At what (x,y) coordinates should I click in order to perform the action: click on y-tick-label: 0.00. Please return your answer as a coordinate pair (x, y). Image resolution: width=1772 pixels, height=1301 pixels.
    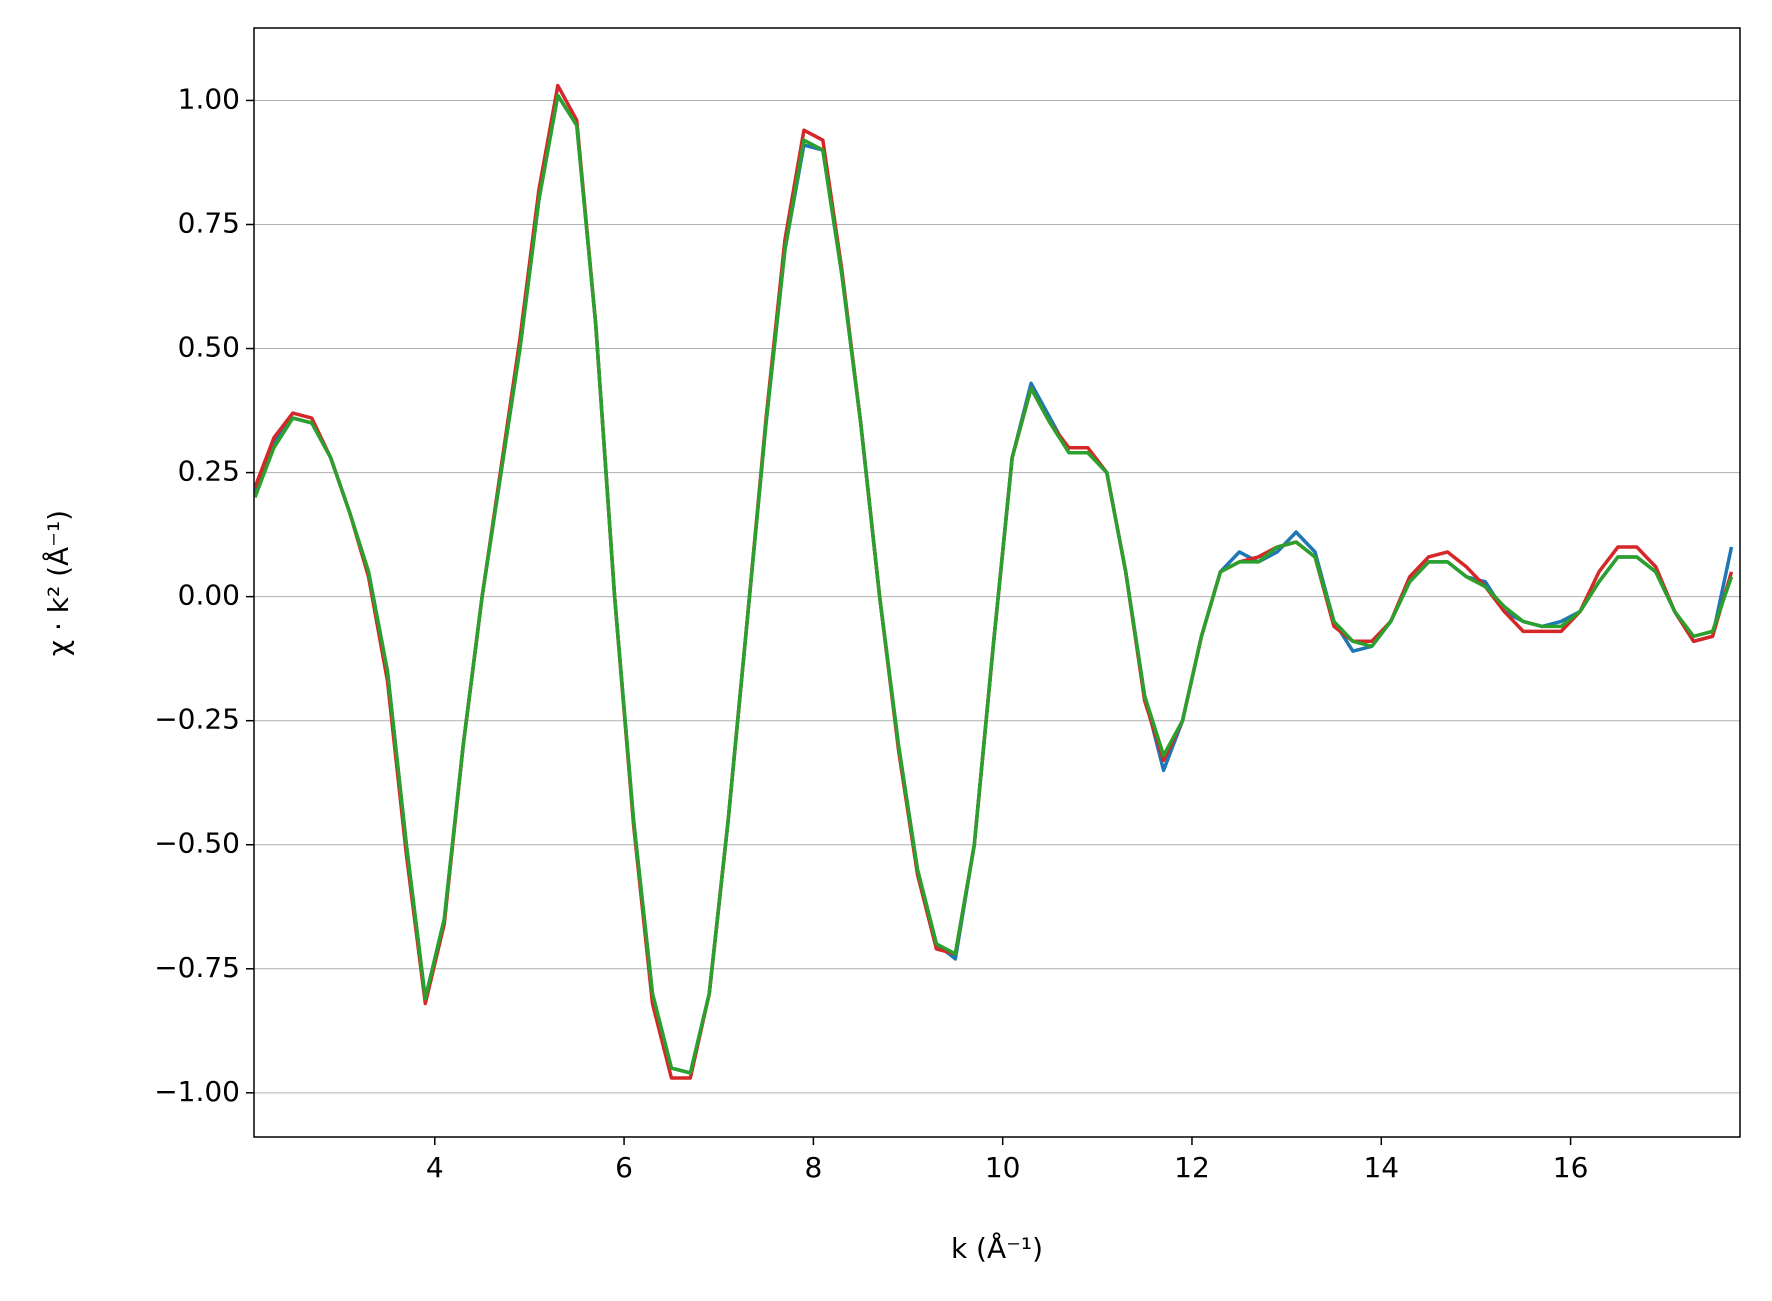
    Looking at the image, I should click on (209, 595).